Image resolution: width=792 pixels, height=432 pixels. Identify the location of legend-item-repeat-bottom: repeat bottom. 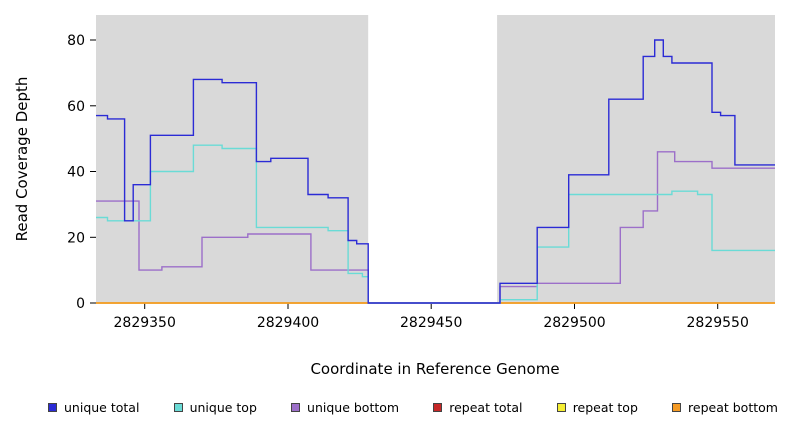
(725, 407).